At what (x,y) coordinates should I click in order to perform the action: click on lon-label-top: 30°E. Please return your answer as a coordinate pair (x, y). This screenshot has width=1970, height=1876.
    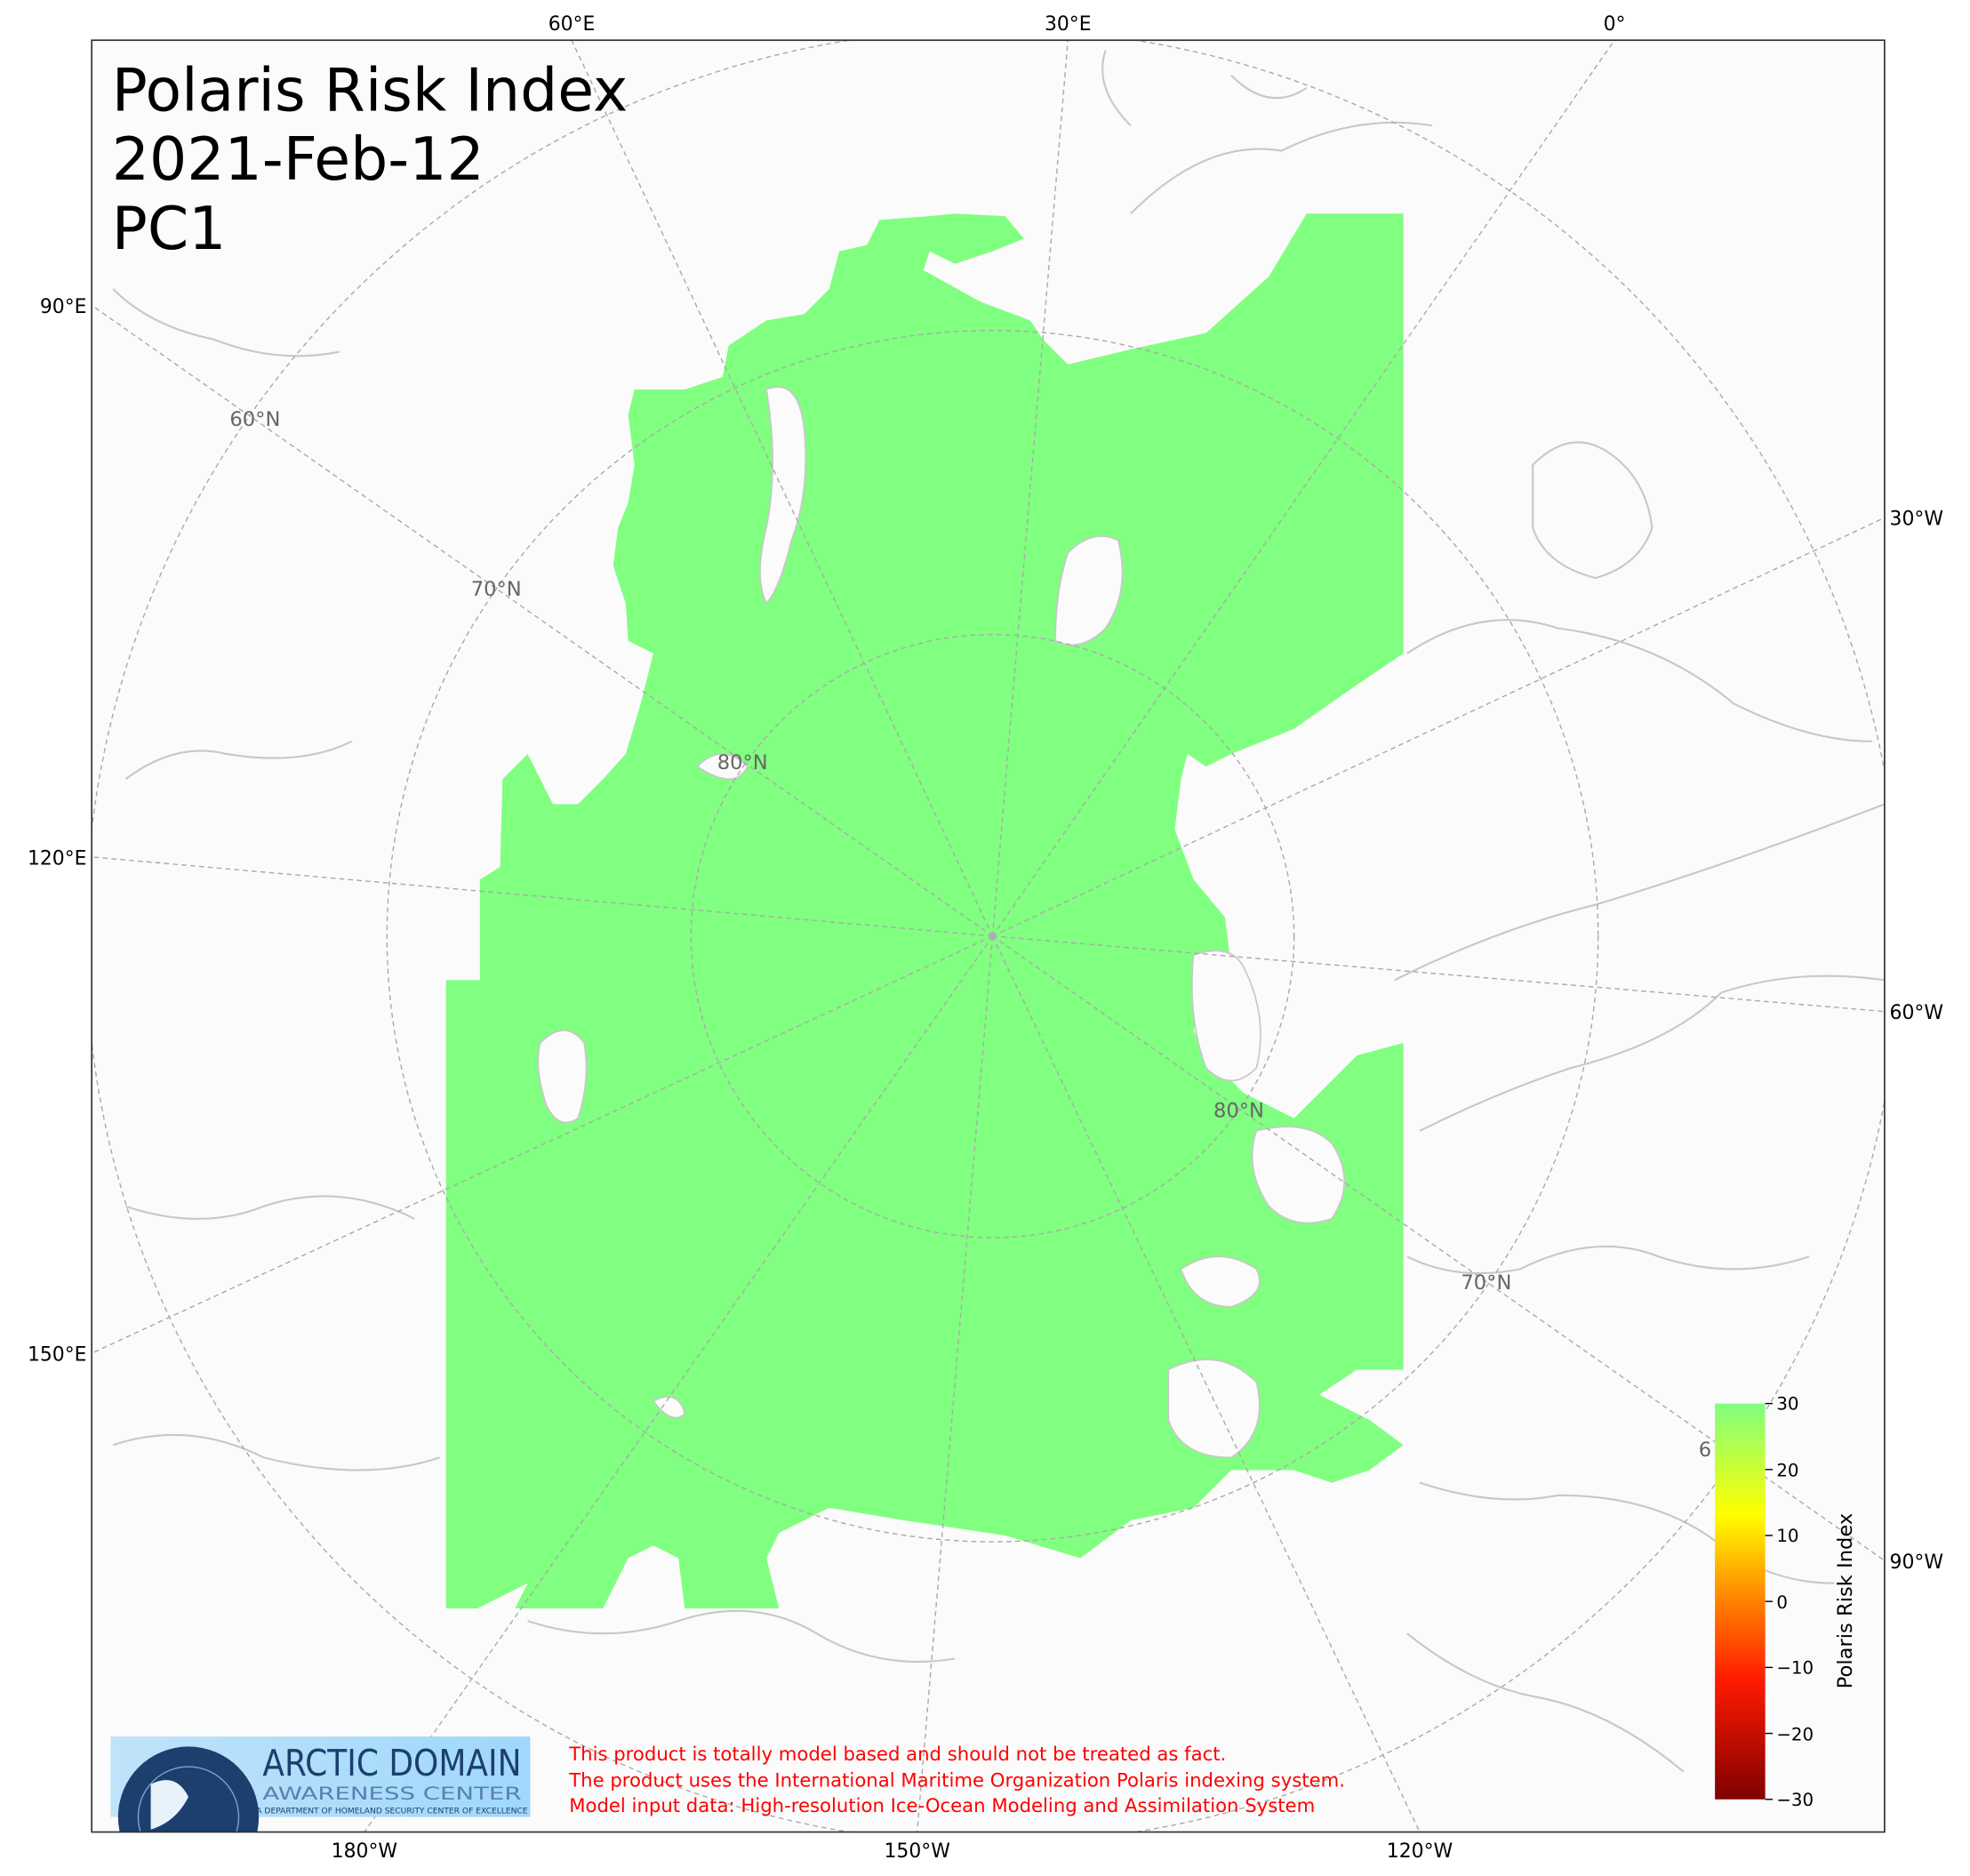
    Looking at the image, I should click on (1068, 25).